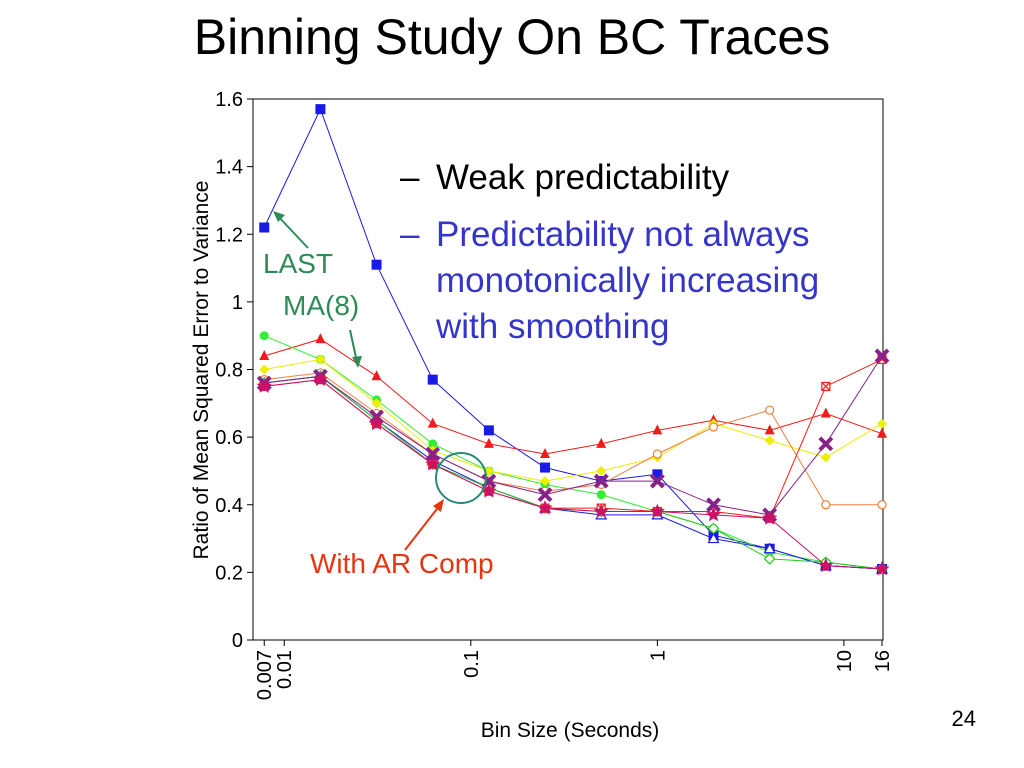  I want to click on y-axis-label: Ratio of Mean Squared Error to Variance, so click(201, 370).